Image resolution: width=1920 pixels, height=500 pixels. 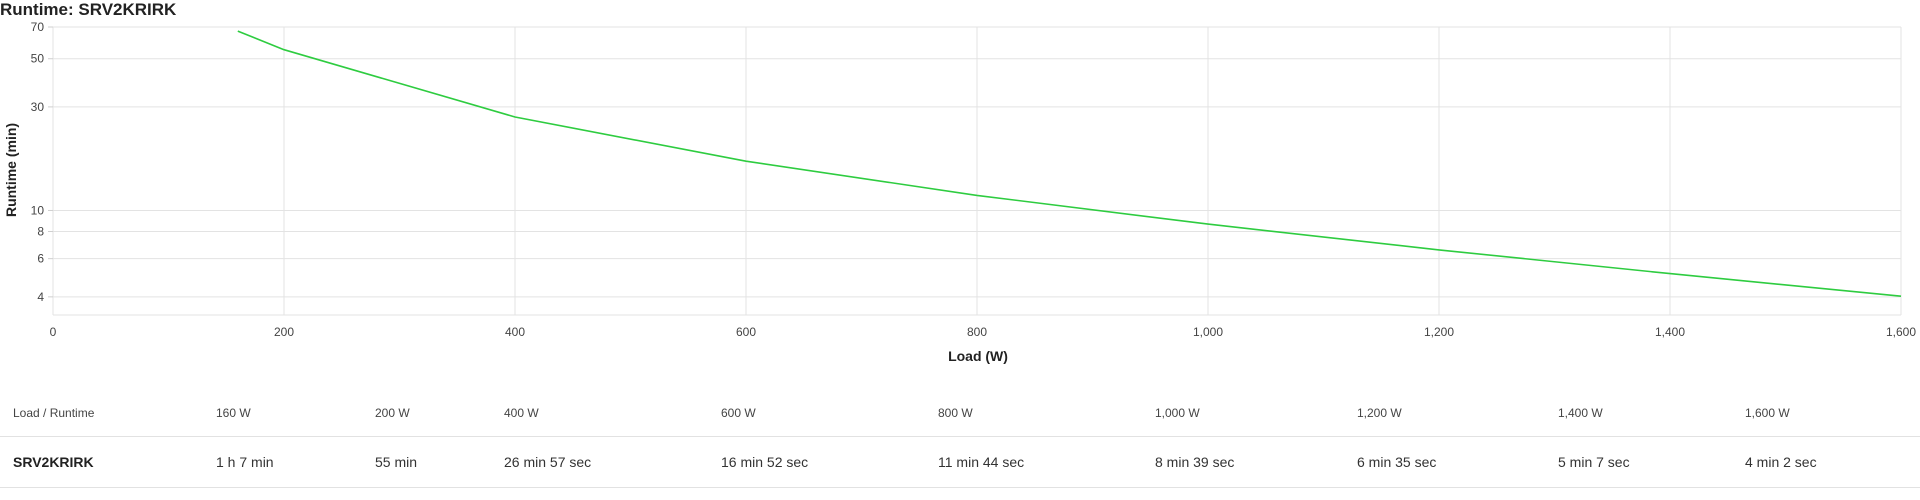 What do you see at coordinates (40, 259) in the screenshot?
I see `y-tick-label: 6` at bounding box center [40, 259].